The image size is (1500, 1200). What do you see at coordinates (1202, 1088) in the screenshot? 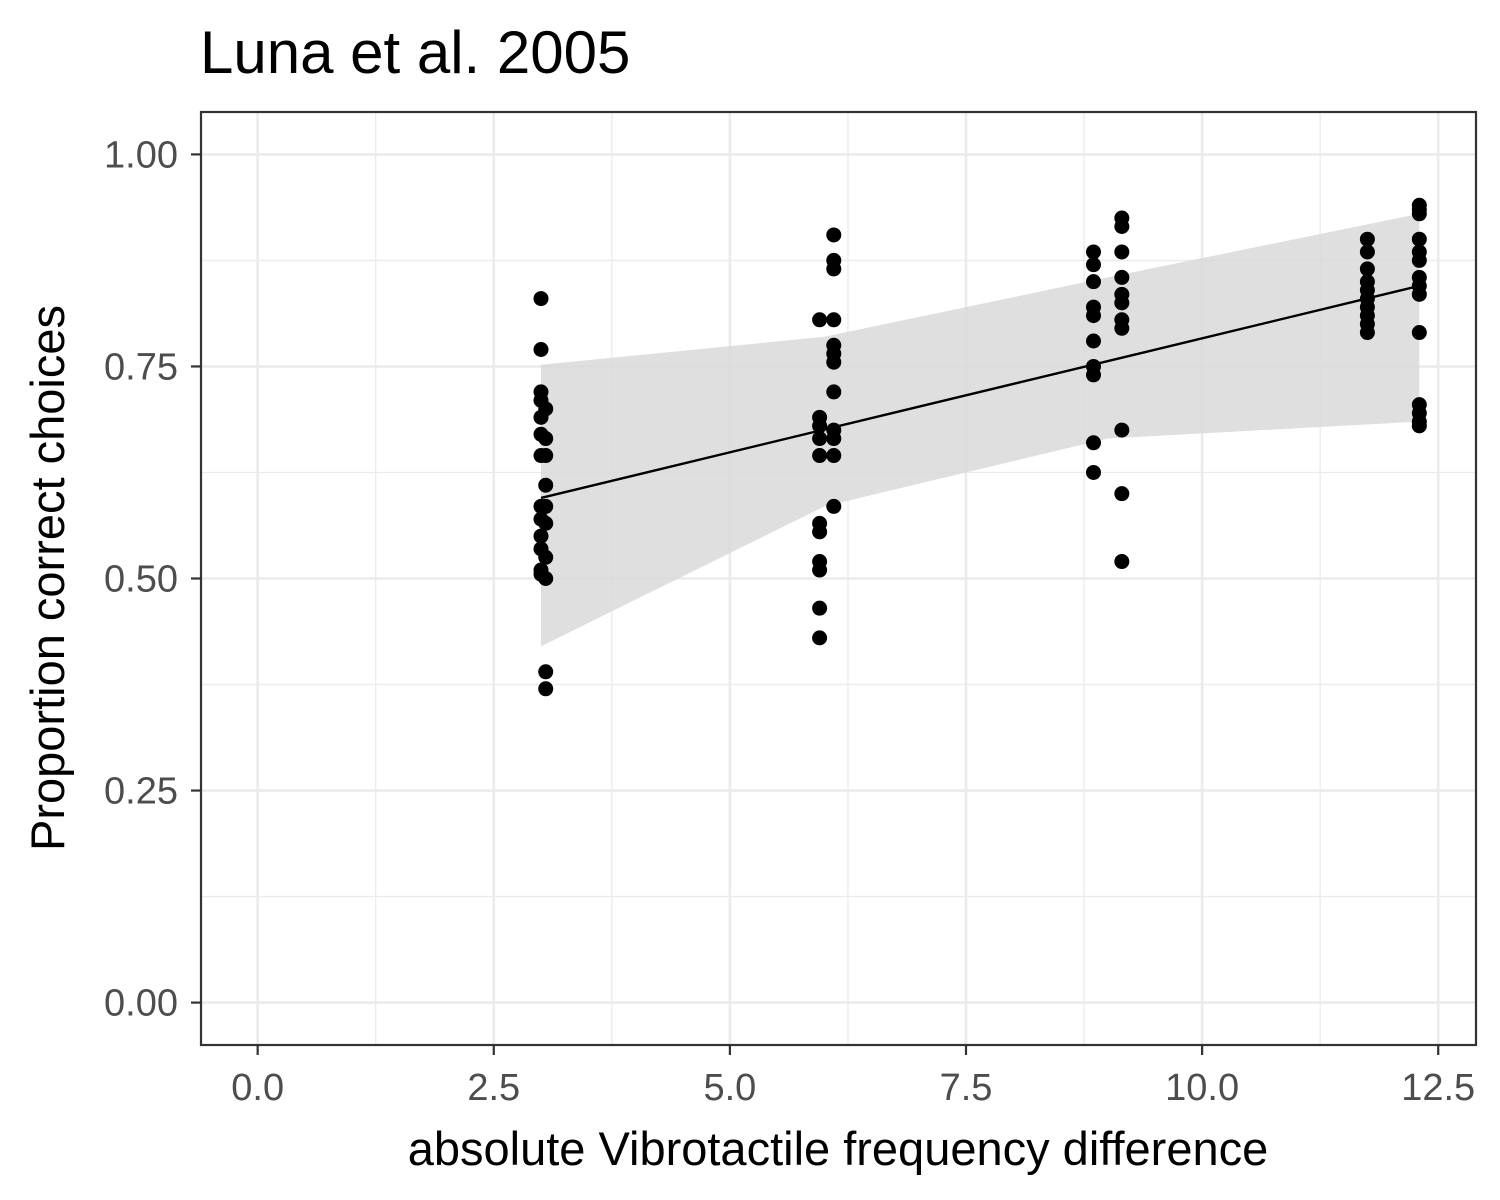
I see `x-tick-label: 10.0` at bounding box center [1202, 1088].